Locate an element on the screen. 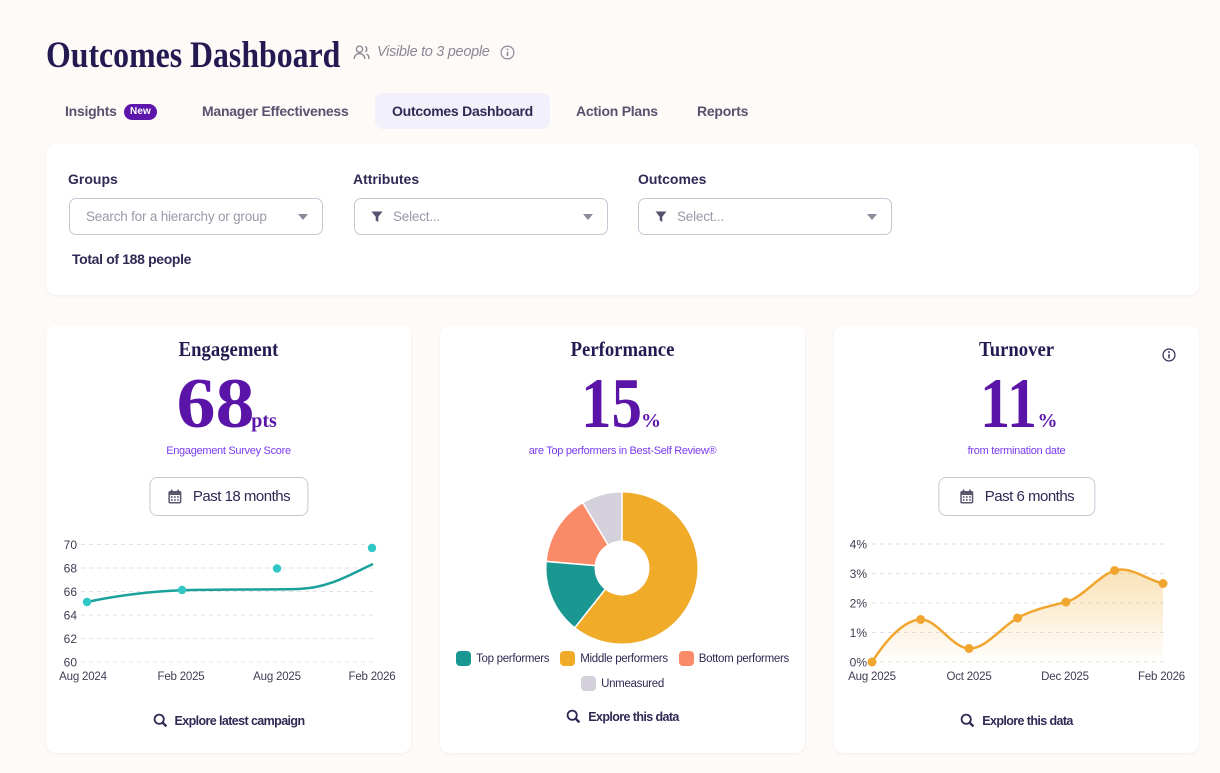  svg-text: 64 is located at coordinates (71, 616).